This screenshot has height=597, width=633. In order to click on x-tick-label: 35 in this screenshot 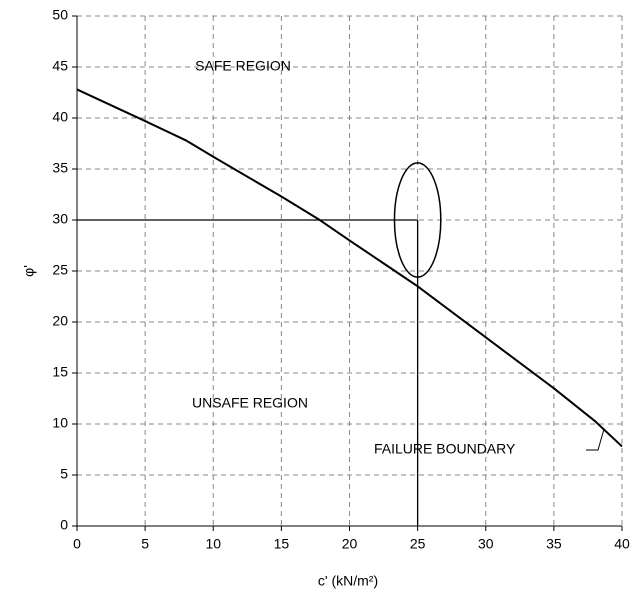, I will do `click(554, 544)`.